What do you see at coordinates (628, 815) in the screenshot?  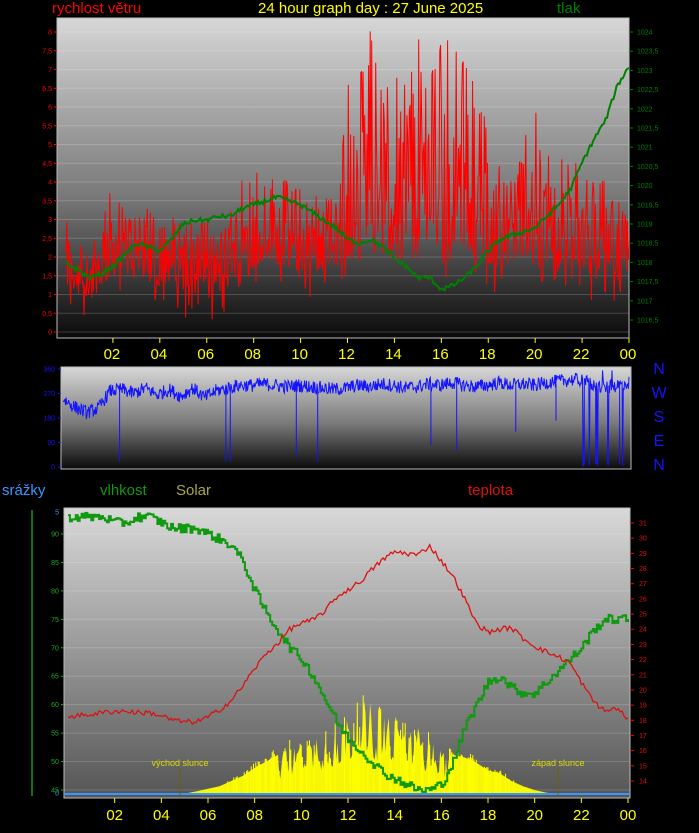 I see `x-tick-label: 00` at bounding box center [628, 815].